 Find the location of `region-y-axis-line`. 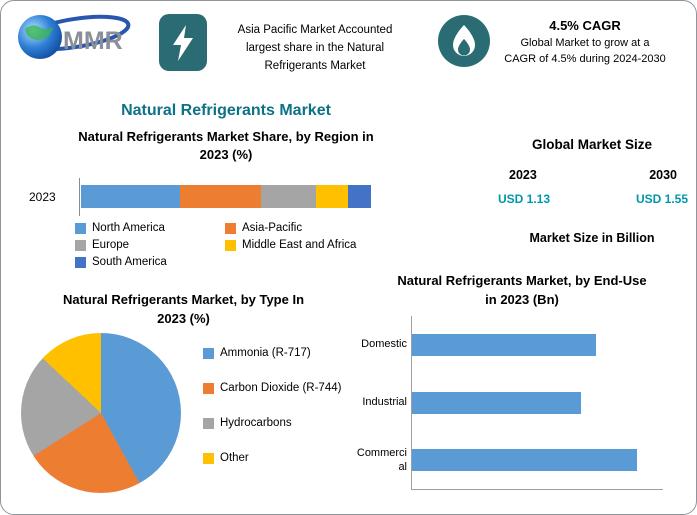

region-y-axis-line is located at coordinates (79, 197).